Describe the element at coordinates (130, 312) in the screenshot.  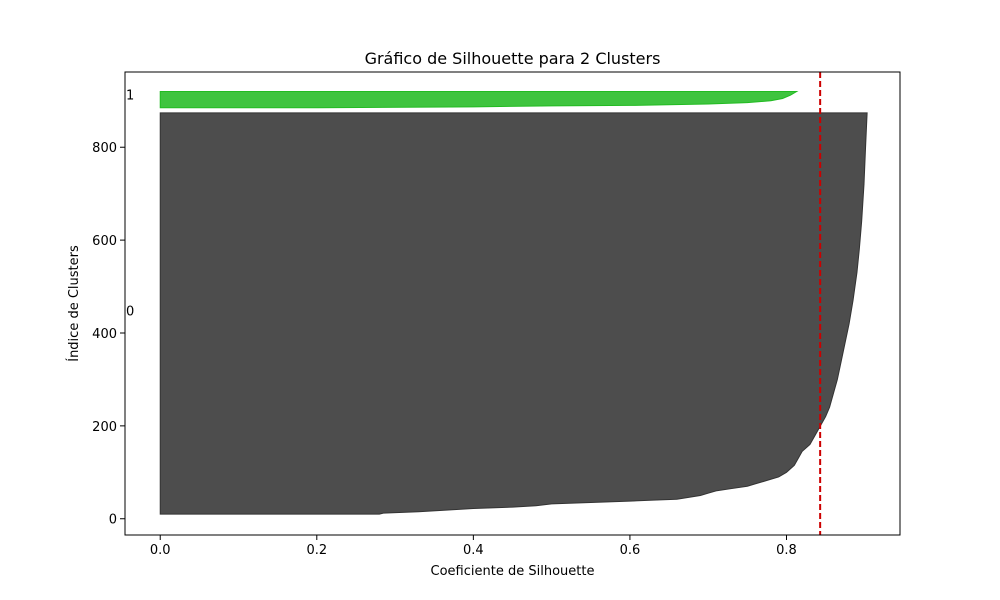
I see `cluster-label-0: 0` at that location.